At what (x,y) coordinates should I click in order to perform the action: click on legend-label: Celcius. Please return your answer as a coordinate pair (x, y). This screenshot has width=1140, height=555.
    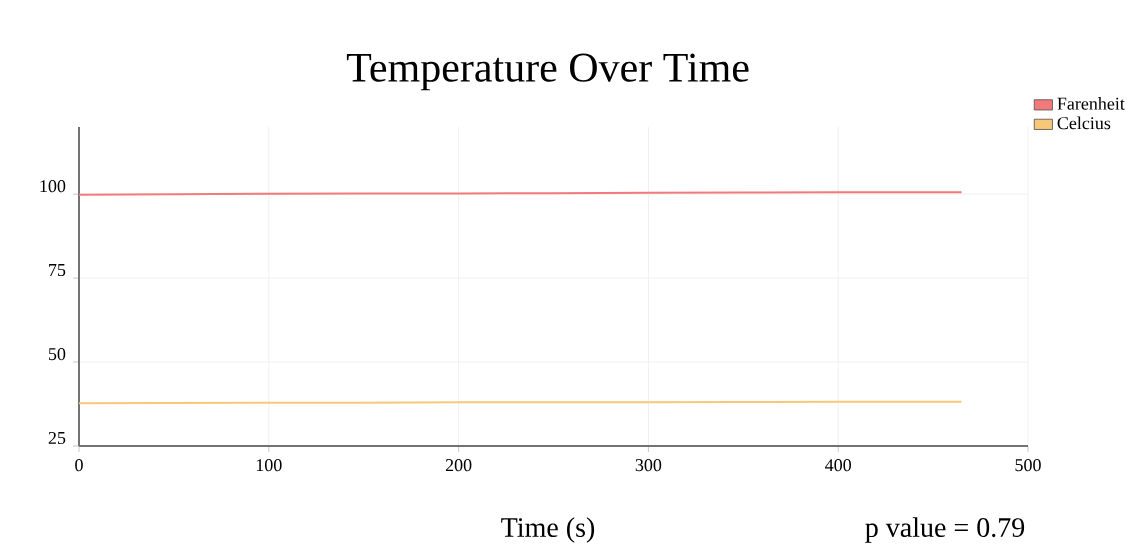
    Looking at the image, I should click on (1084, 123).